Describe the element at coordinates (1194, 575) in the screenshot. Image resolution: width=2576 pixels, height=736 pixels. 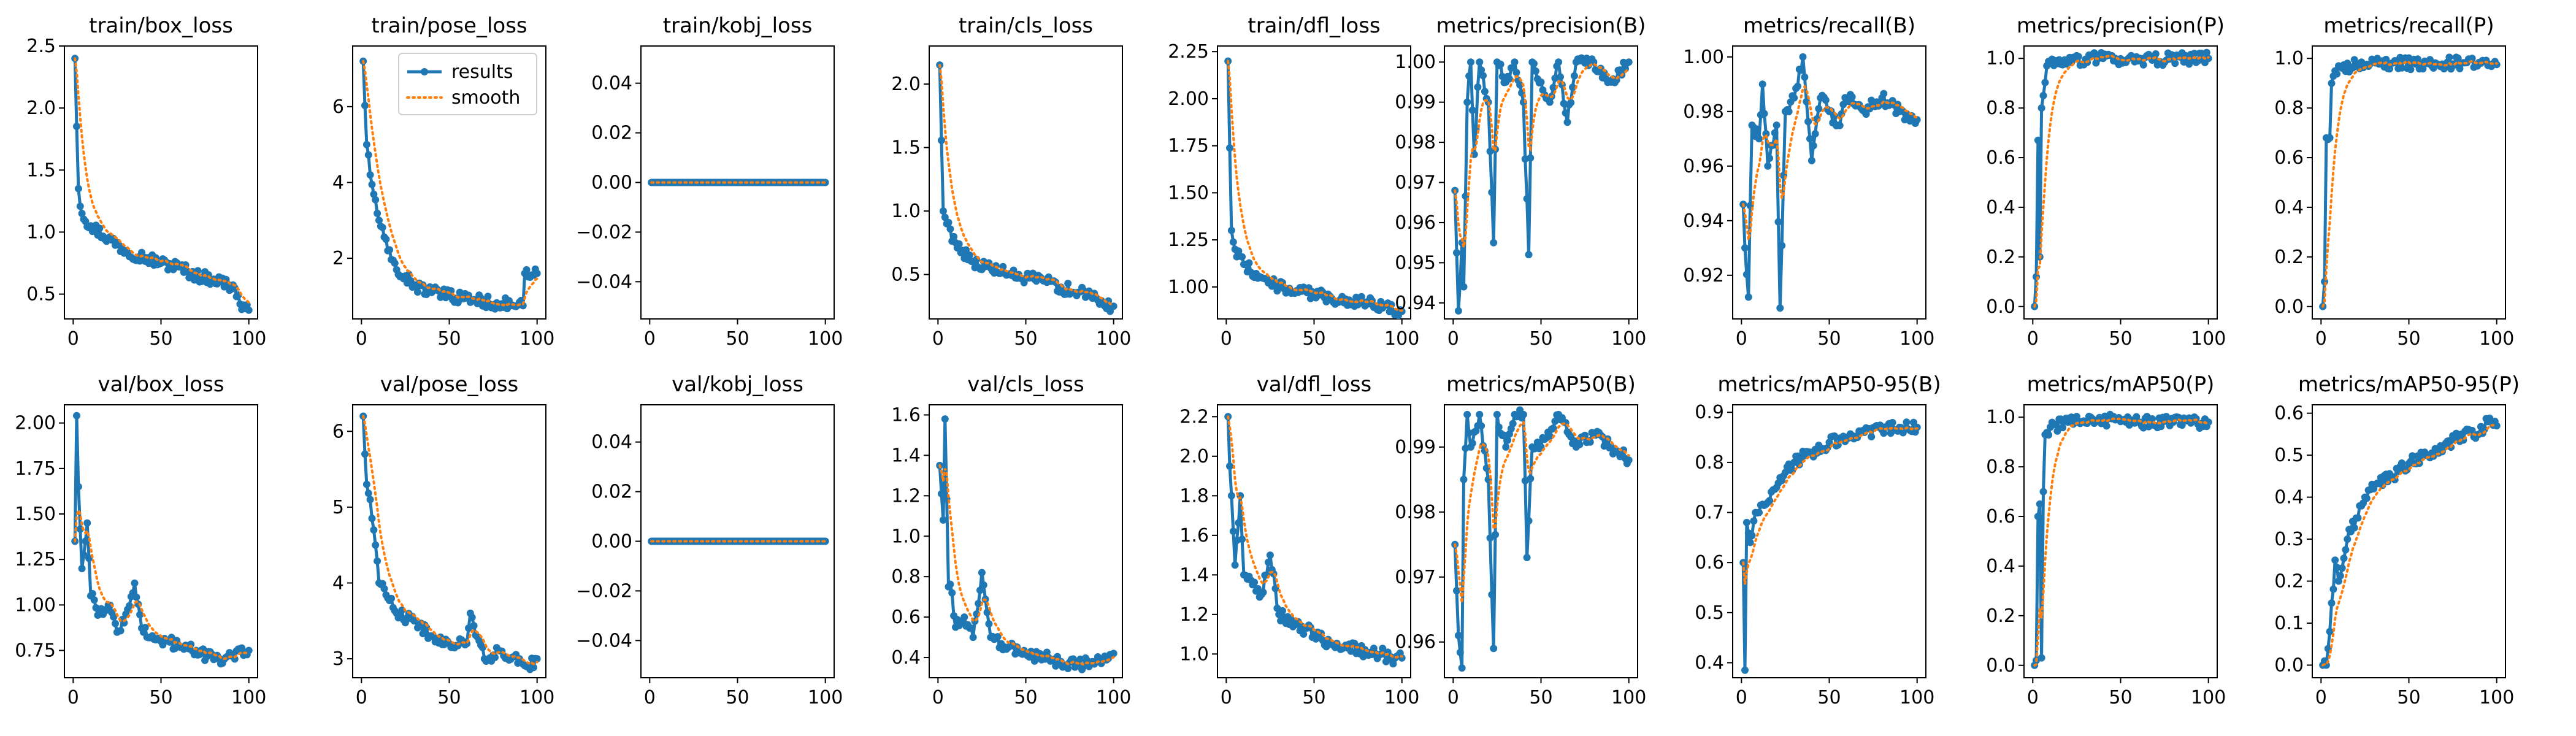
I see `y-tick-label: 1.4` at that location.